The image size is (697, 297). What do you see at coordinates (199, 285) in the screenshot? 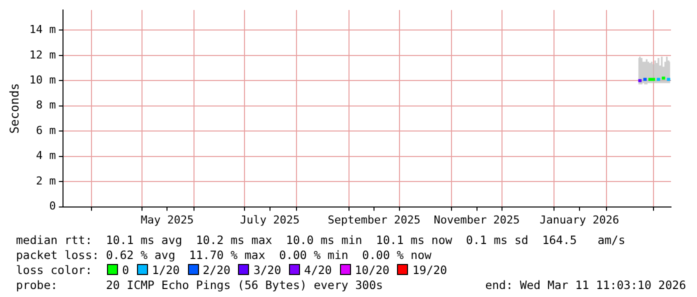
I see `text: probe: 20 ICMP Echo Pings (56 Bytes) every 300s` at bounding box center [199, 285].